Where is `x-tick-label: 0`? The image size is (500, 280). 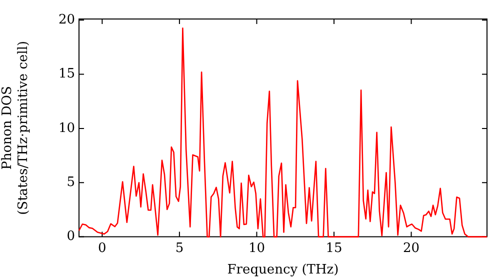 x-tick-label: 0 is located at coordinates (102, 248).